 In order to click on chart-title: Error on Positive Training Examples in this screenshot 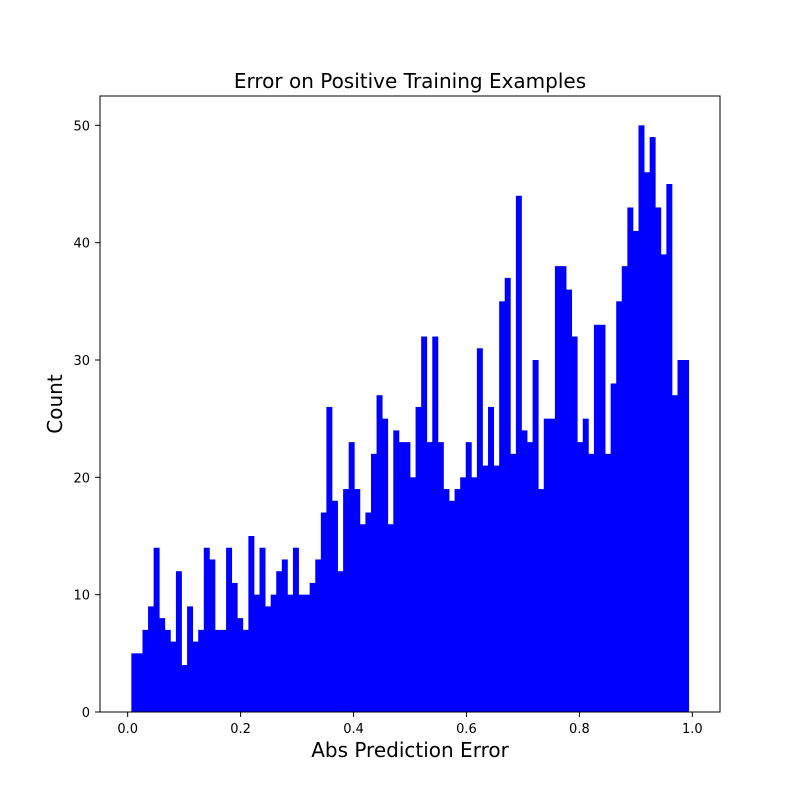, I will do `click(410, 81)`.